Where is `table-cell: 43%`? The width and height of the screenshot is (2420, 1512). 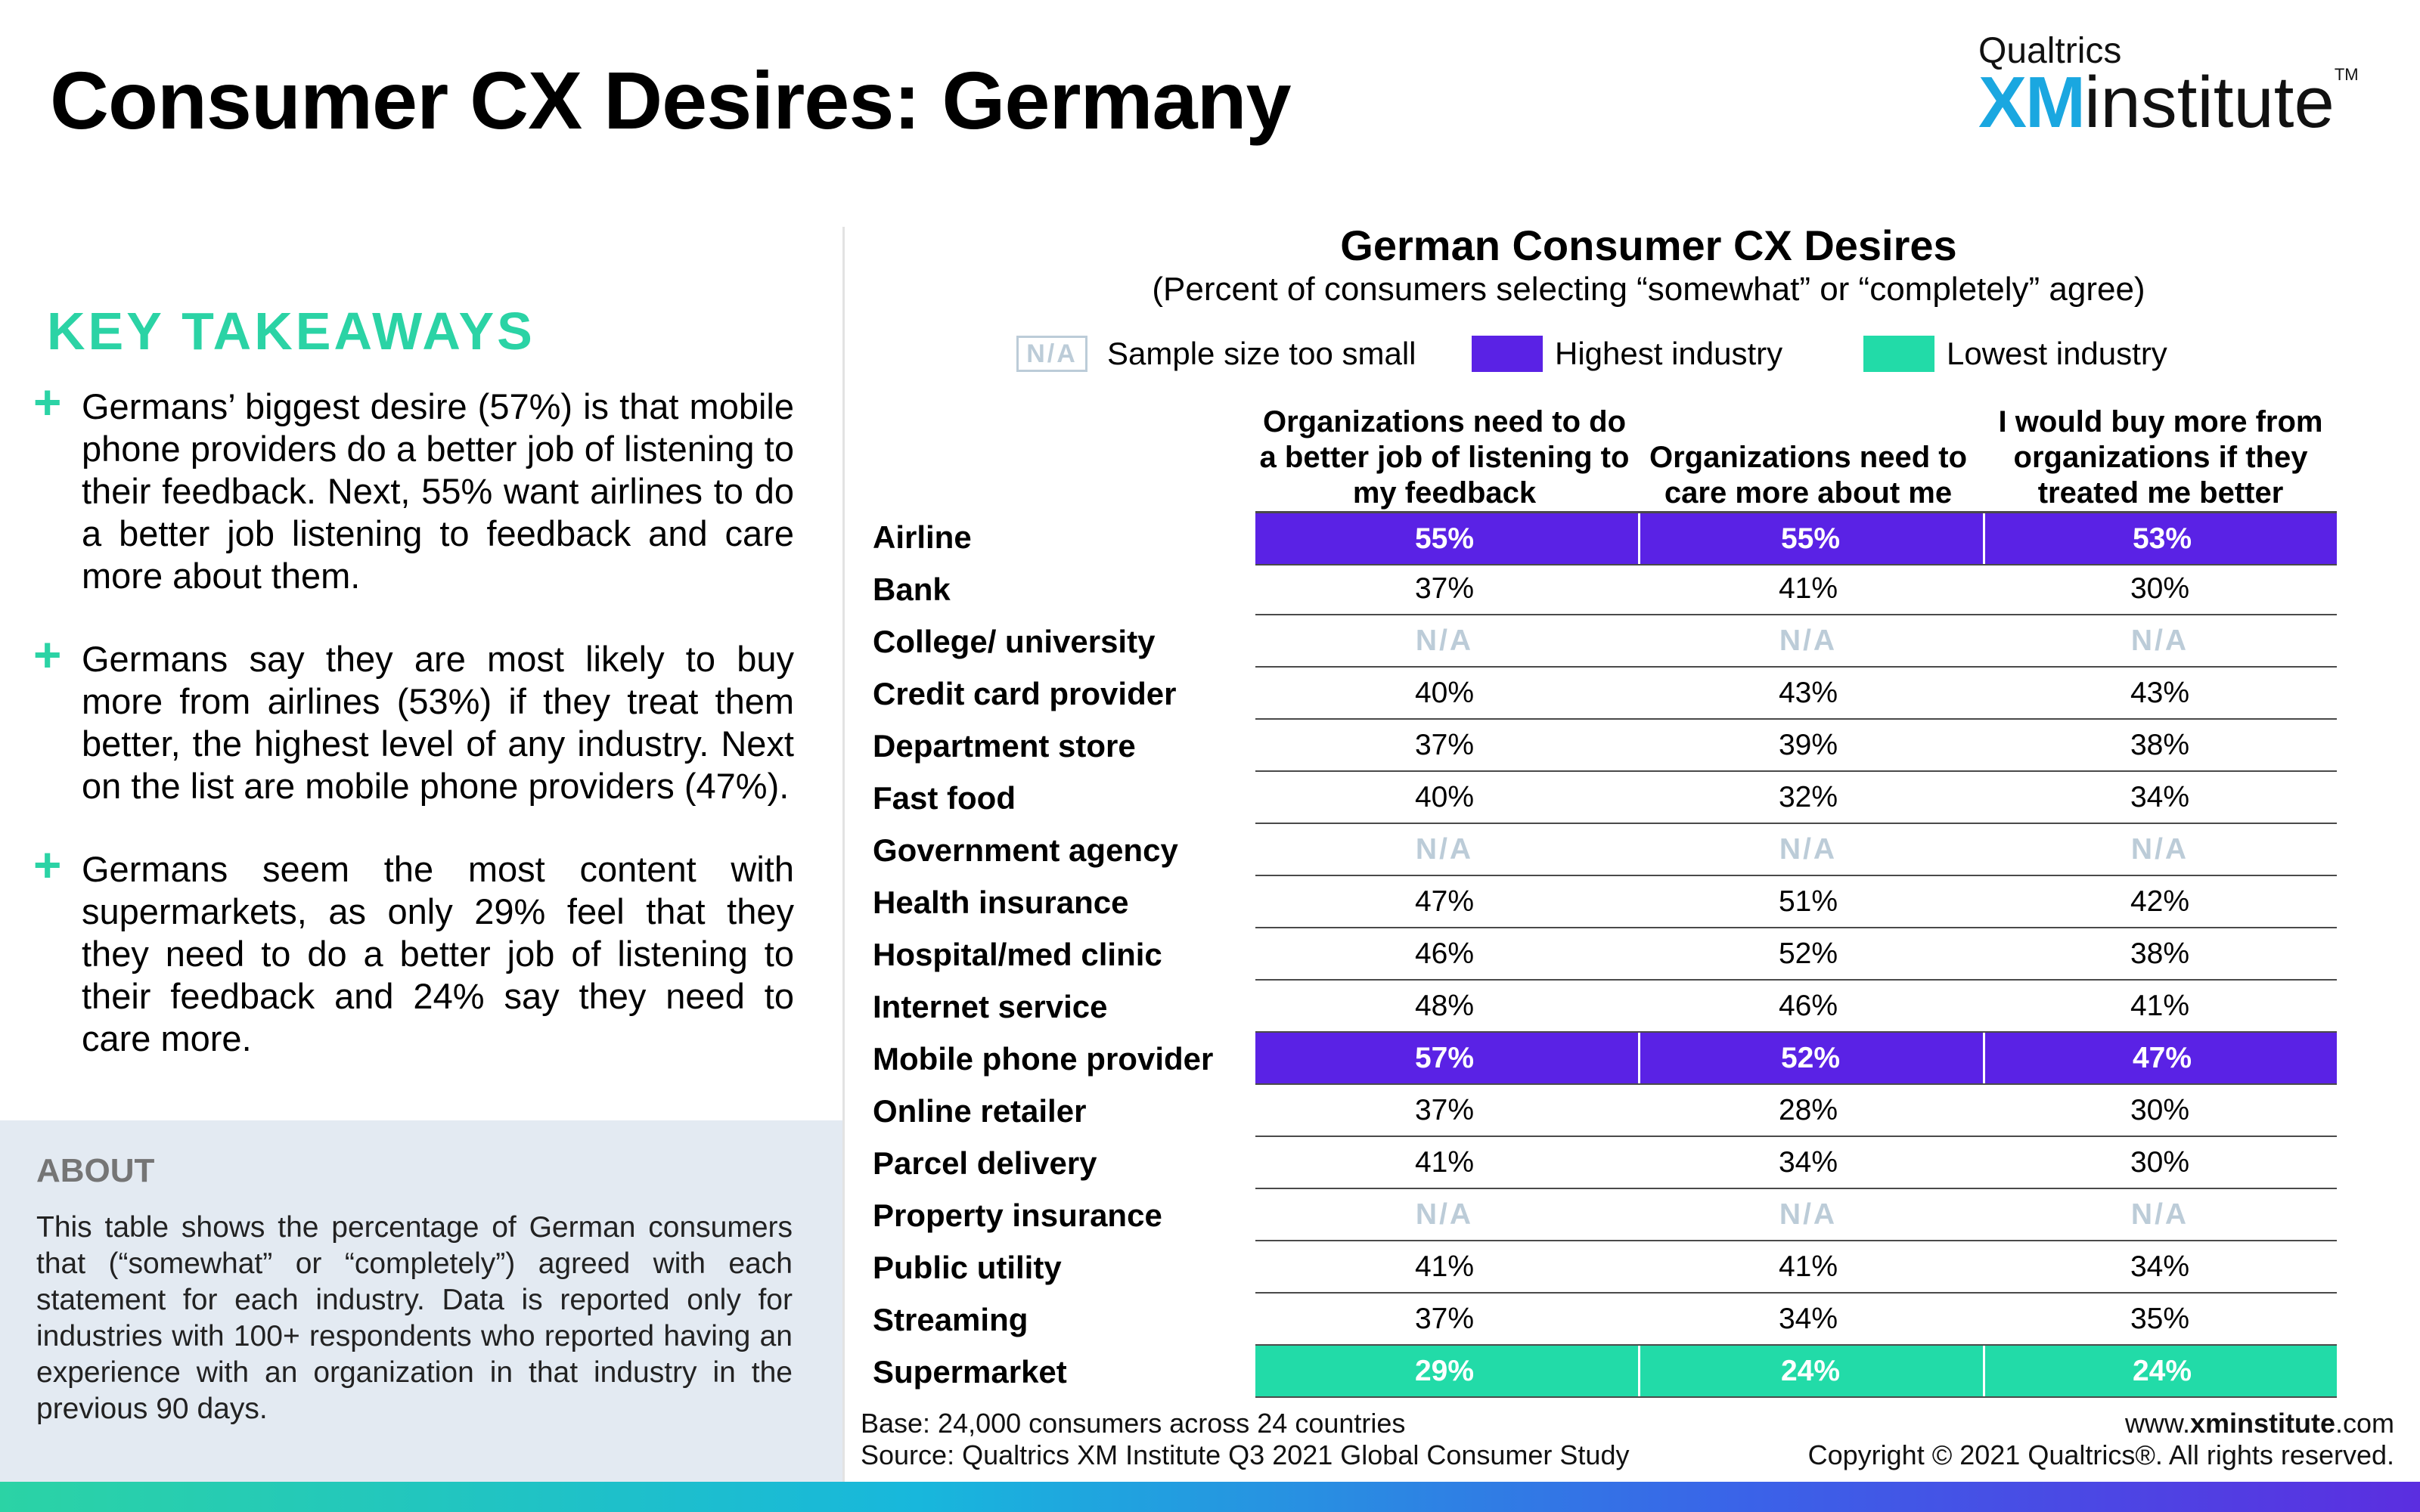
table-cell: 43% is located at coordinates (2160, 693).